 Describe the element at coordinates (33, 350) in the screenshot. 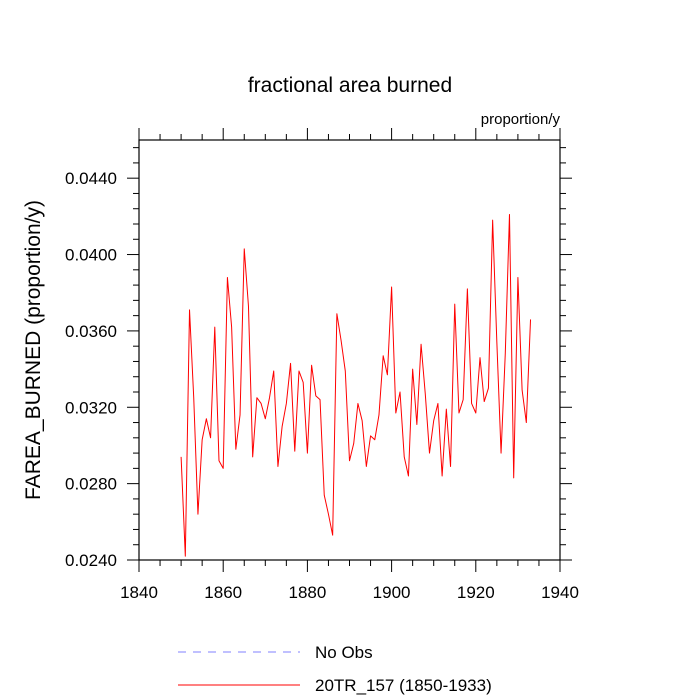

I see `y-axis-label: FAREA_BURNED (proportion/y)` at that location.